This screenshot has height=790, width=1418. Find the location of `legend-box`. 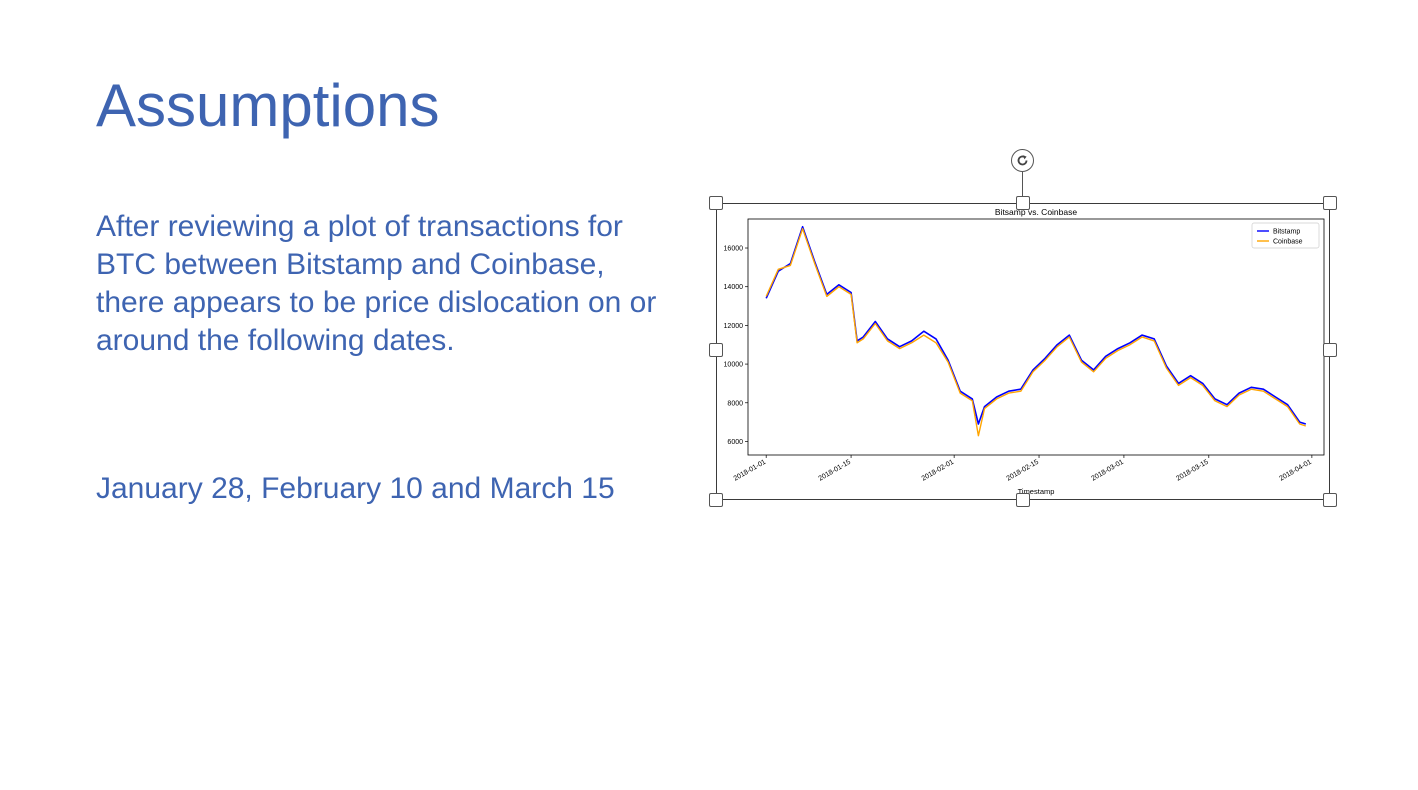

legend-box is located at coordinates (1285, 235).